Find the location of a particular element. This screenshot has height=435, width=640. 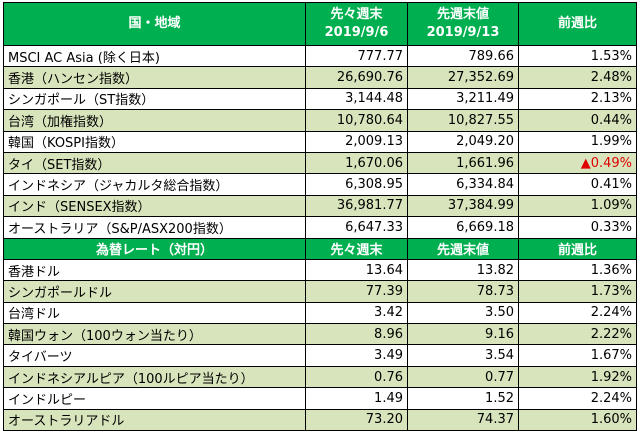

value-cell: 1,670.06 is located at coordinates (356, 163).